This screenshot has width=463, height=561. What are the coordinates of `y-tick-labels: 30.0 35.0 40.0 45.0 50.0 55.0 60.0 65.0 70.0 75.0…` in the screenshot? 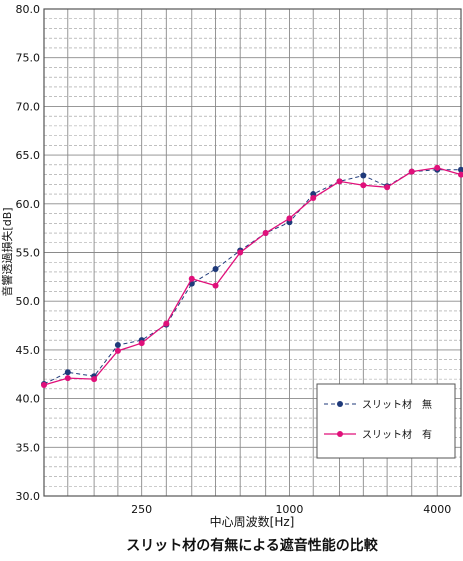 It's located at (28, 253).